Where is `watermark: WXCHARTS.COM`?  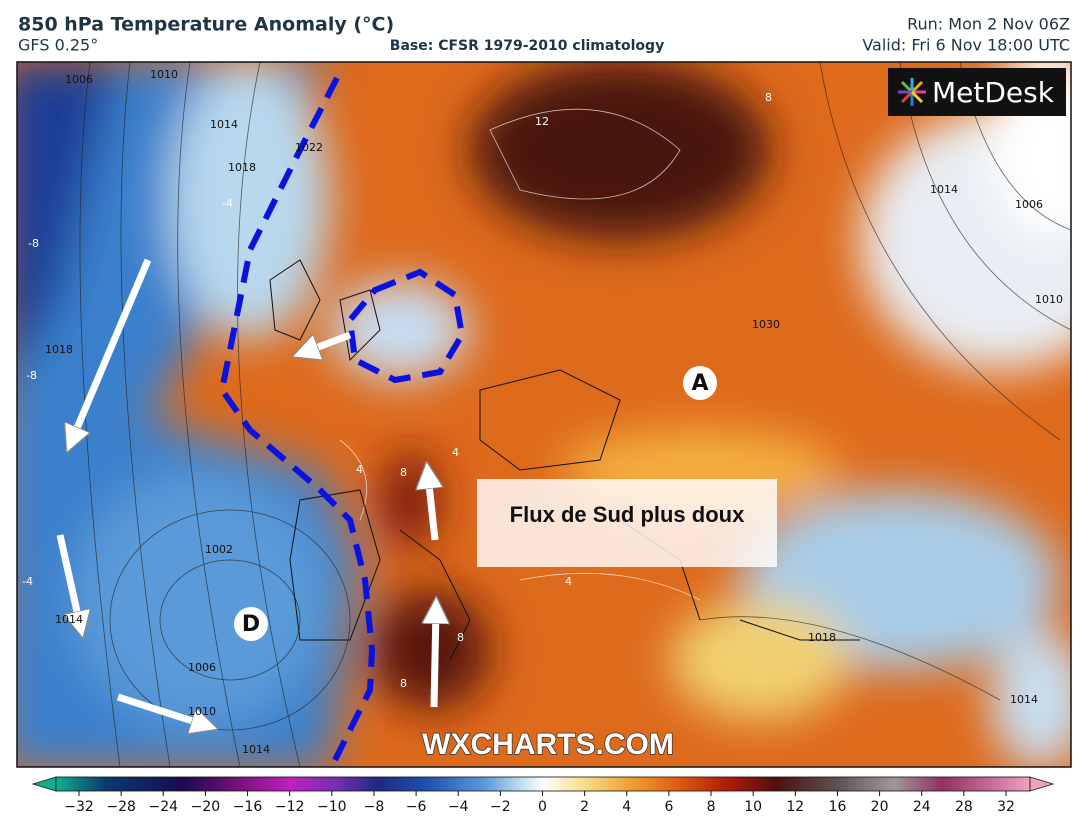
watermark: WXCHARTS.COM is located at coordinates (548, 744).